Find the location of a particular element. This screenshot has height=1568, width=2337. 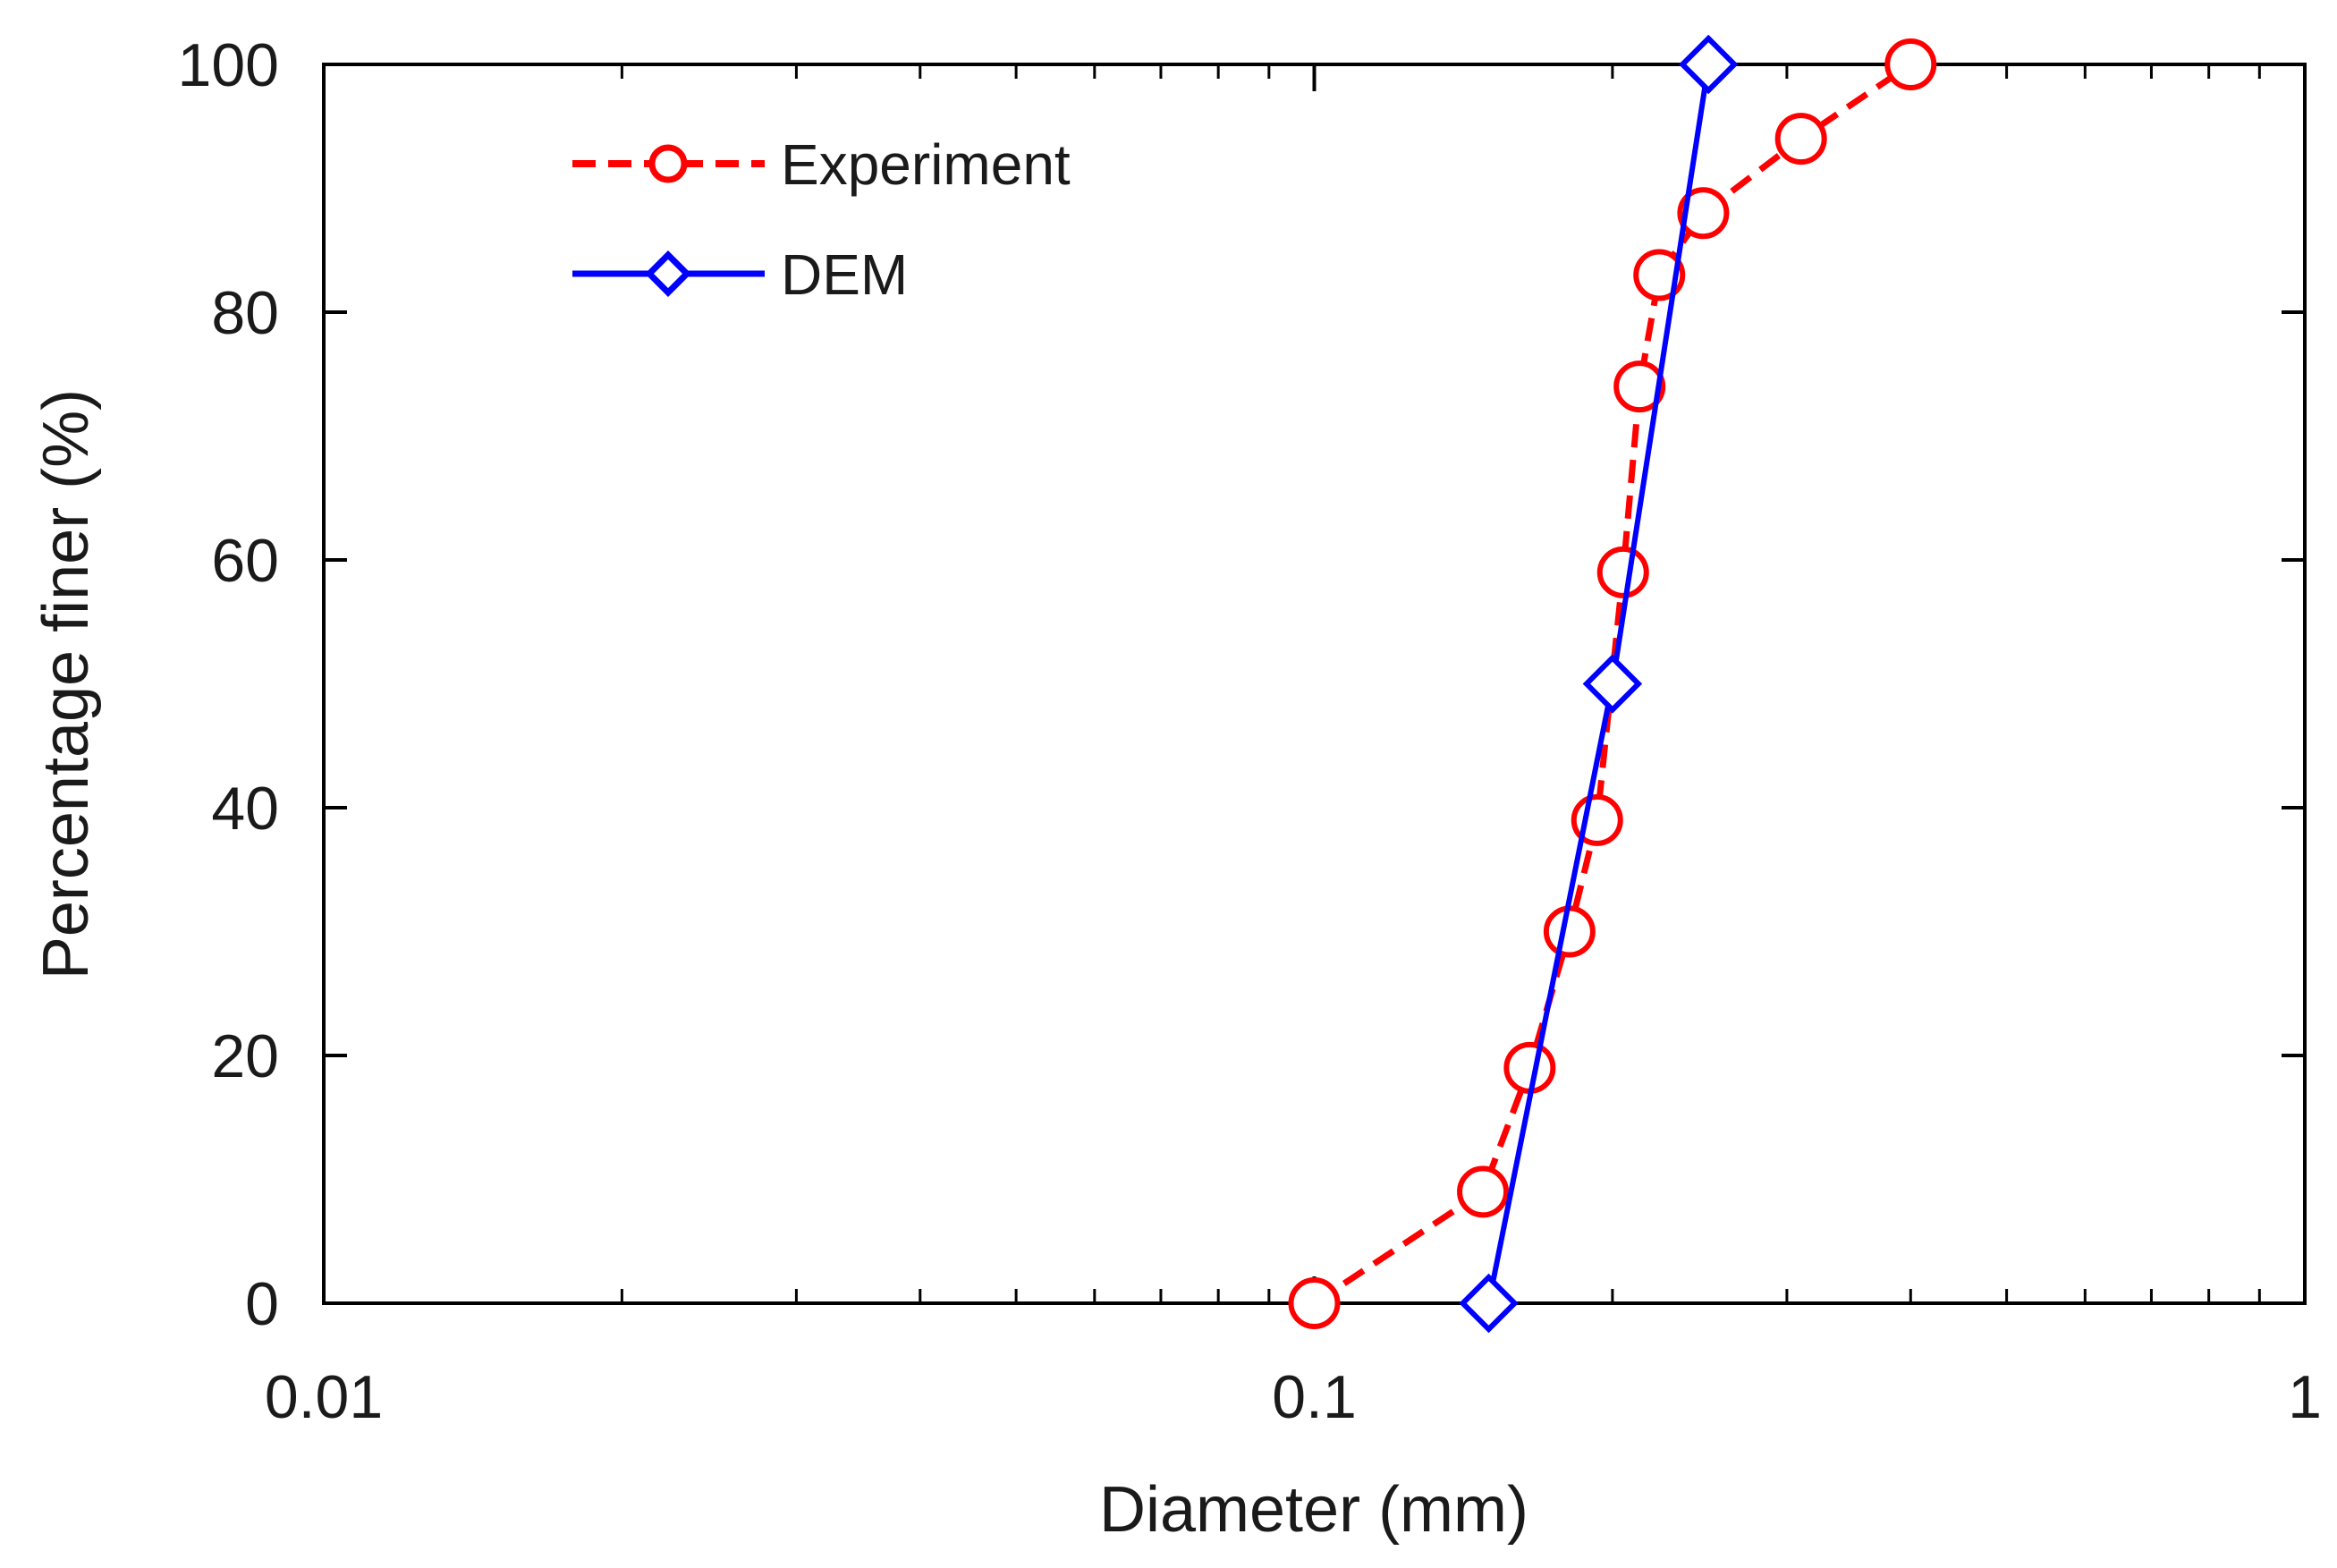

y-tick-label: 20 is located at coordinates (245, 1056).